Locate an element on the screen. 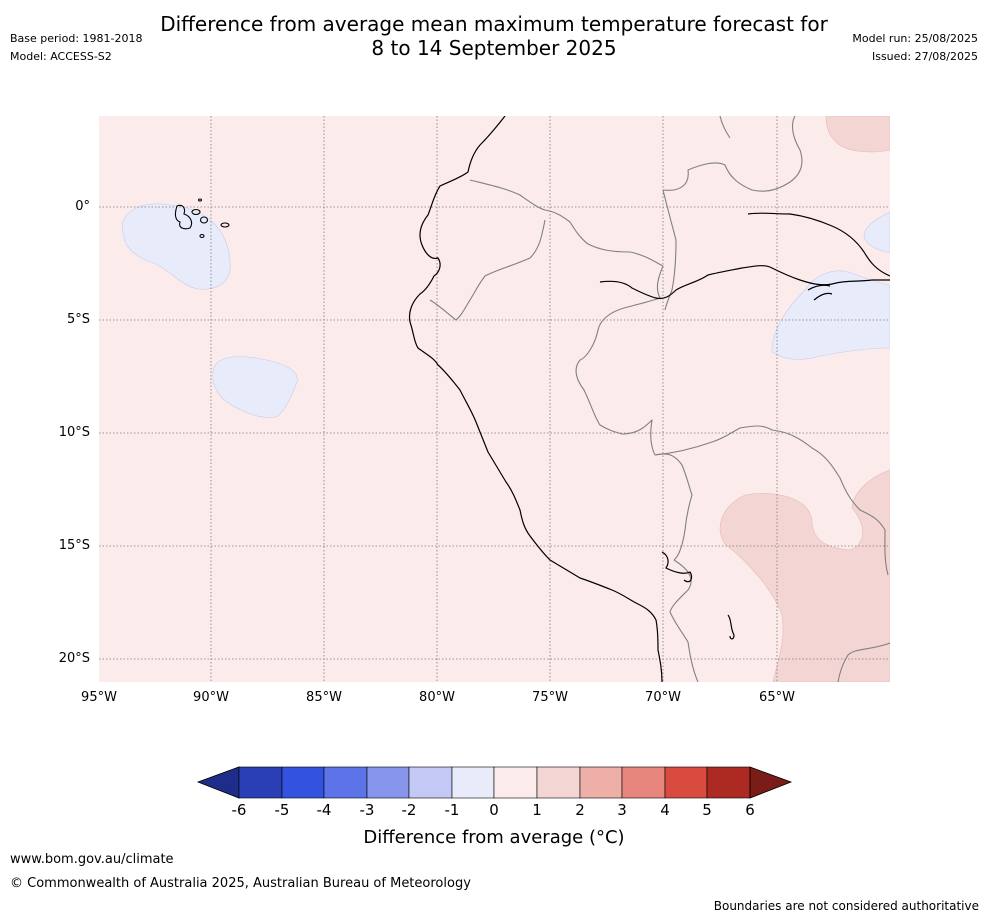 The height and width of the screenshot is (919, 988). lon-label: 80°W is located at coordinates (437, 697).